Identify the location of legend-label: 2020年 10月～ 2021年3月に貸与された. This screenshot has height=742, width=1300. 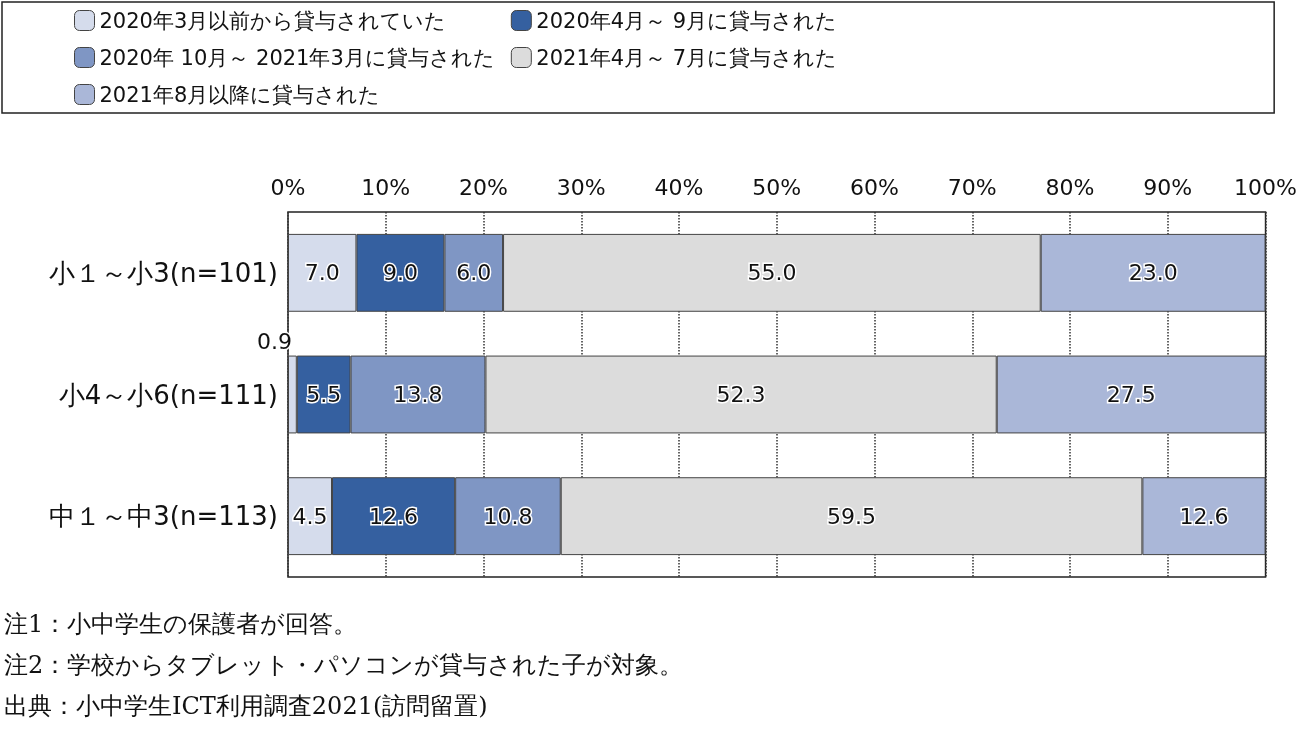
(297, 57).